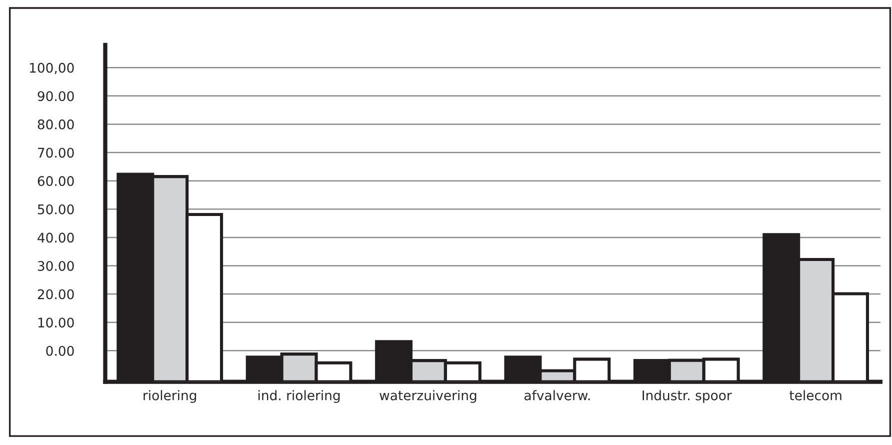 This screenshot has height=445, width=892. What do you see at coordinates (56, 153) in the screenshot?
I see `y-tick-label: 70.00` at bounding box center [56, 153].